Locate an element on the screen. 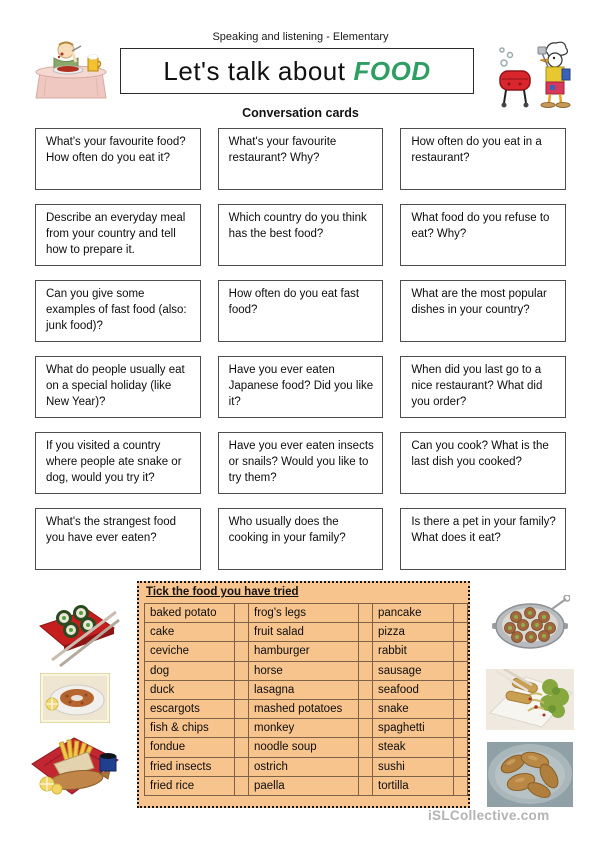 This screenshot has width=601, height=849. food-name-cell: fried rice is located at coordinates (189, 785).